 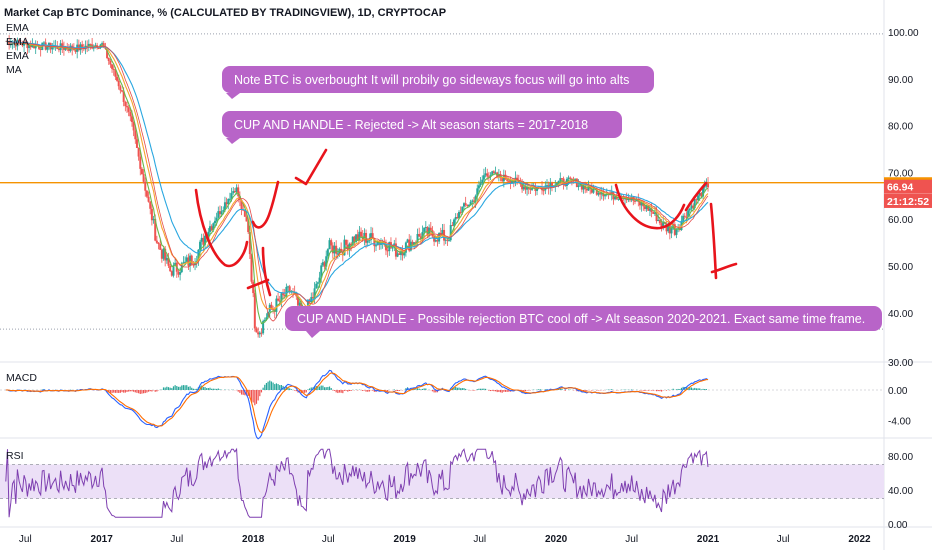 I want to click on rsi-tick-label: 0.00, so click(x=898, y=525).